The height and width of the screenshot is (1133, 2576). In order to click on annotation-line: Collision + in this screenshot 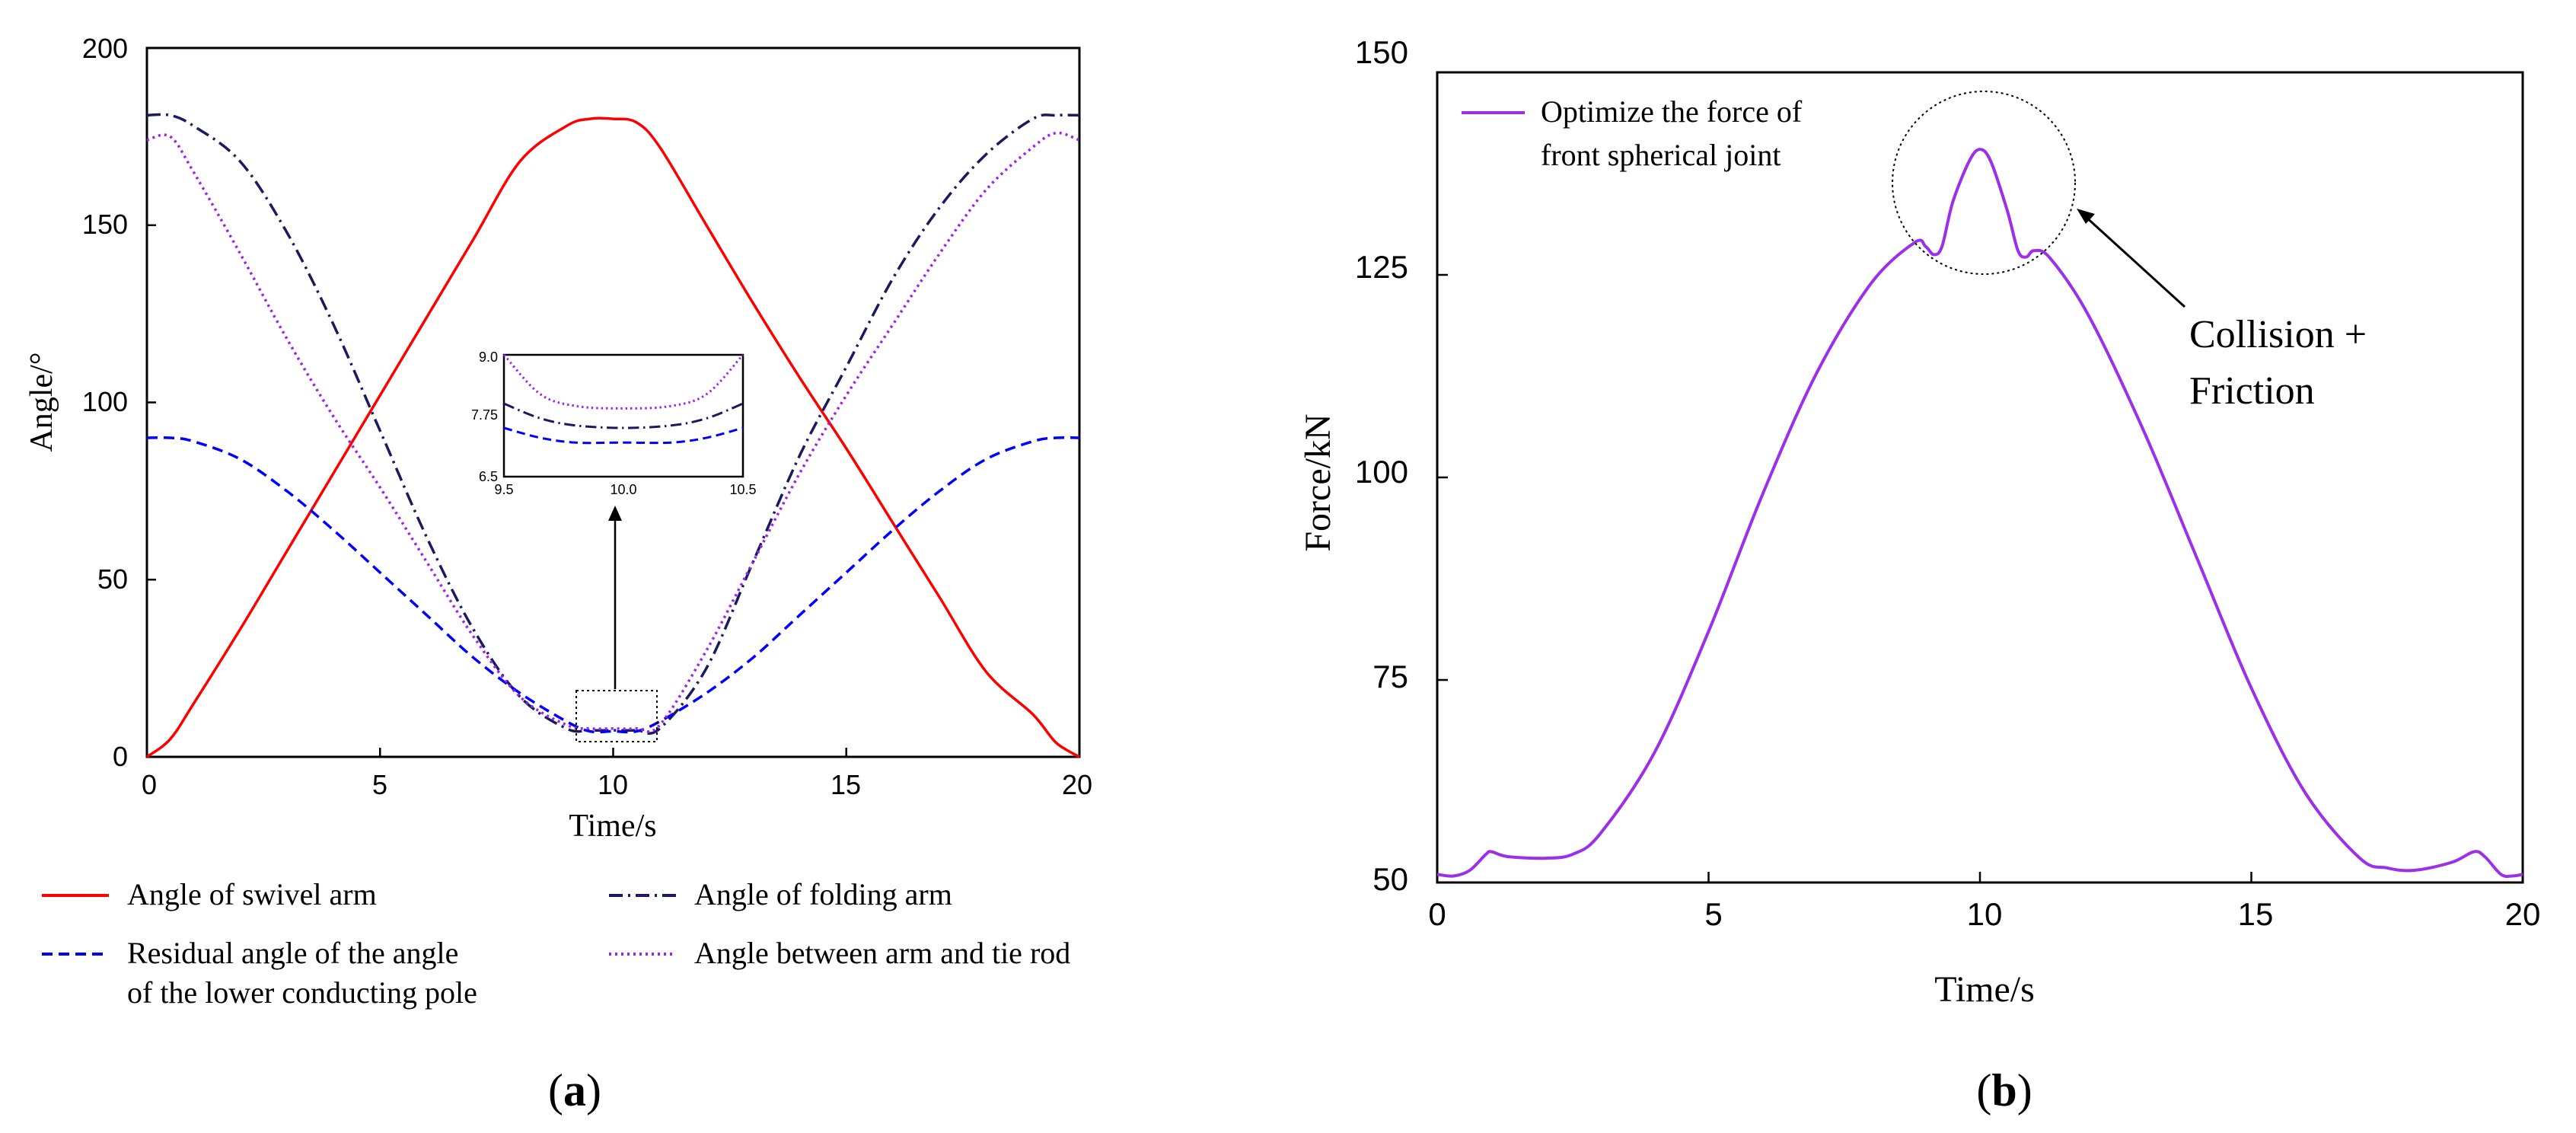, I will do `click(2278, 334)`.